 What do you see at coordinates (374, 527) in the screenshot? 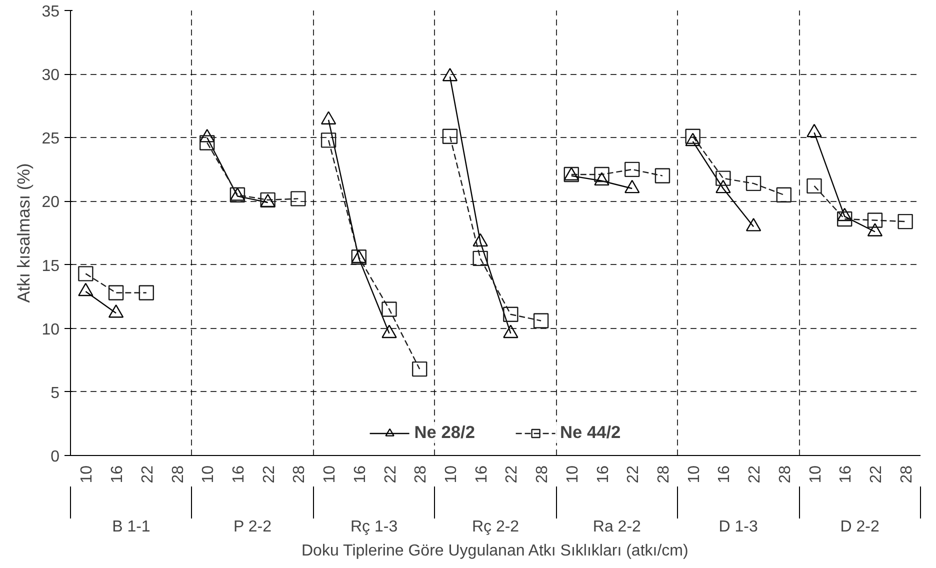
I see `text: Rç 1-3` at bounding box center [374, 527].